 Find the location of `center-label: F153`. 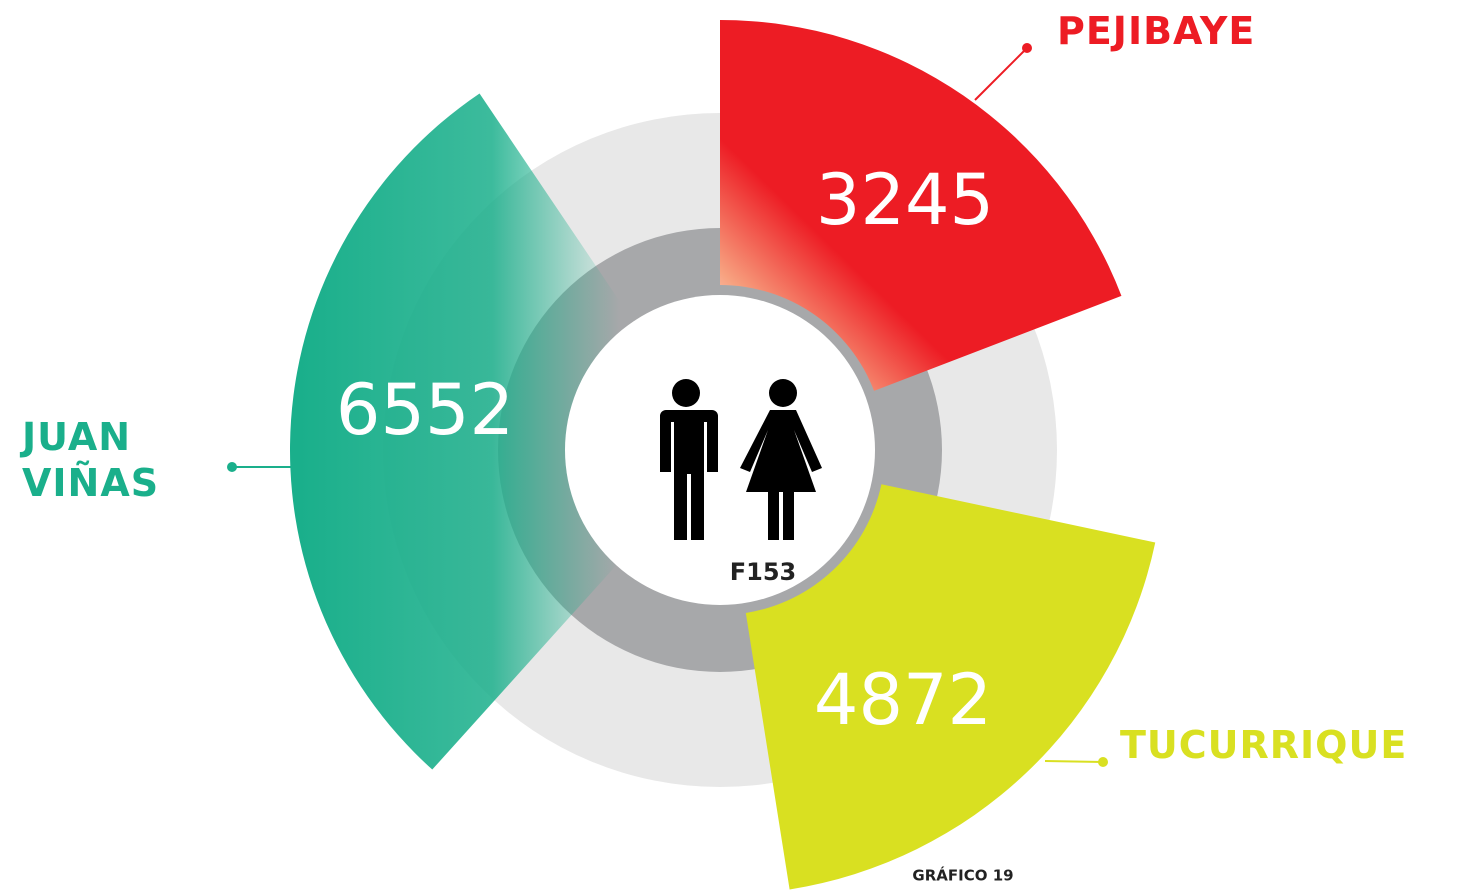

center-label: F153 is located at coordinates (763, 572).